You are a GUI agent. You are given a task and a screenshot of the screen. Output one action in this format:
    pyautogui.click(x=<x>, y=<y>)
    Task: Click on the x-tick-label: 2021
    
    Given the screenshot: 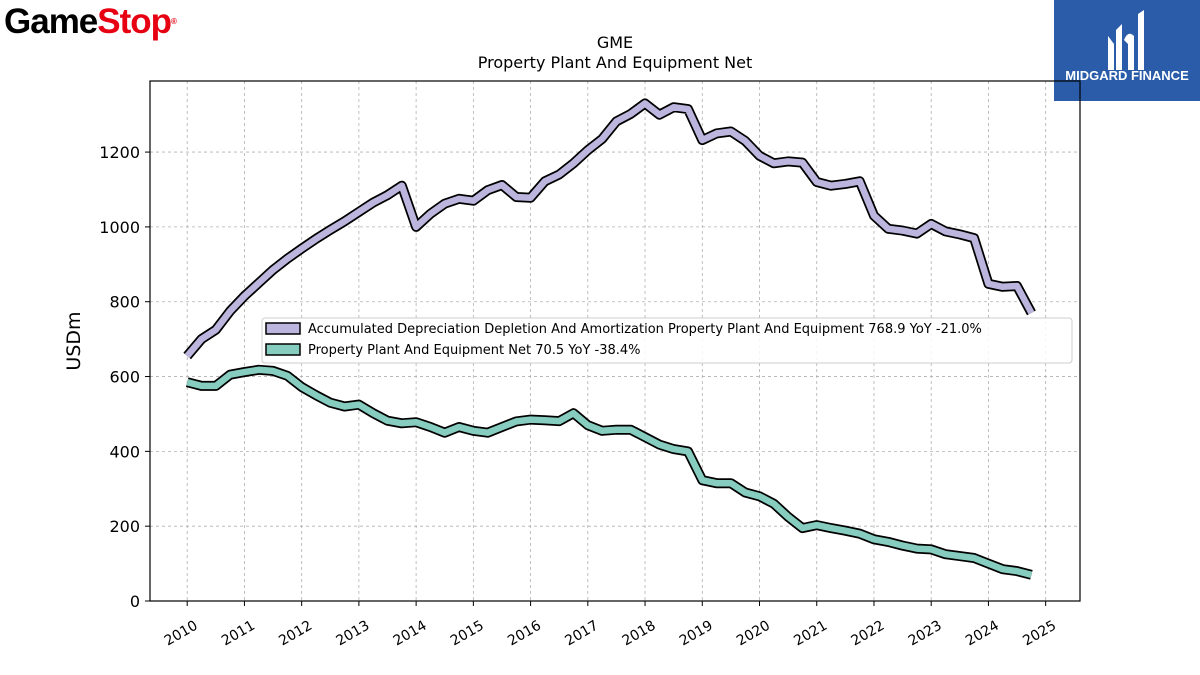 What is the action you would take?
    pyautogui.click(x=810, y=634)
    